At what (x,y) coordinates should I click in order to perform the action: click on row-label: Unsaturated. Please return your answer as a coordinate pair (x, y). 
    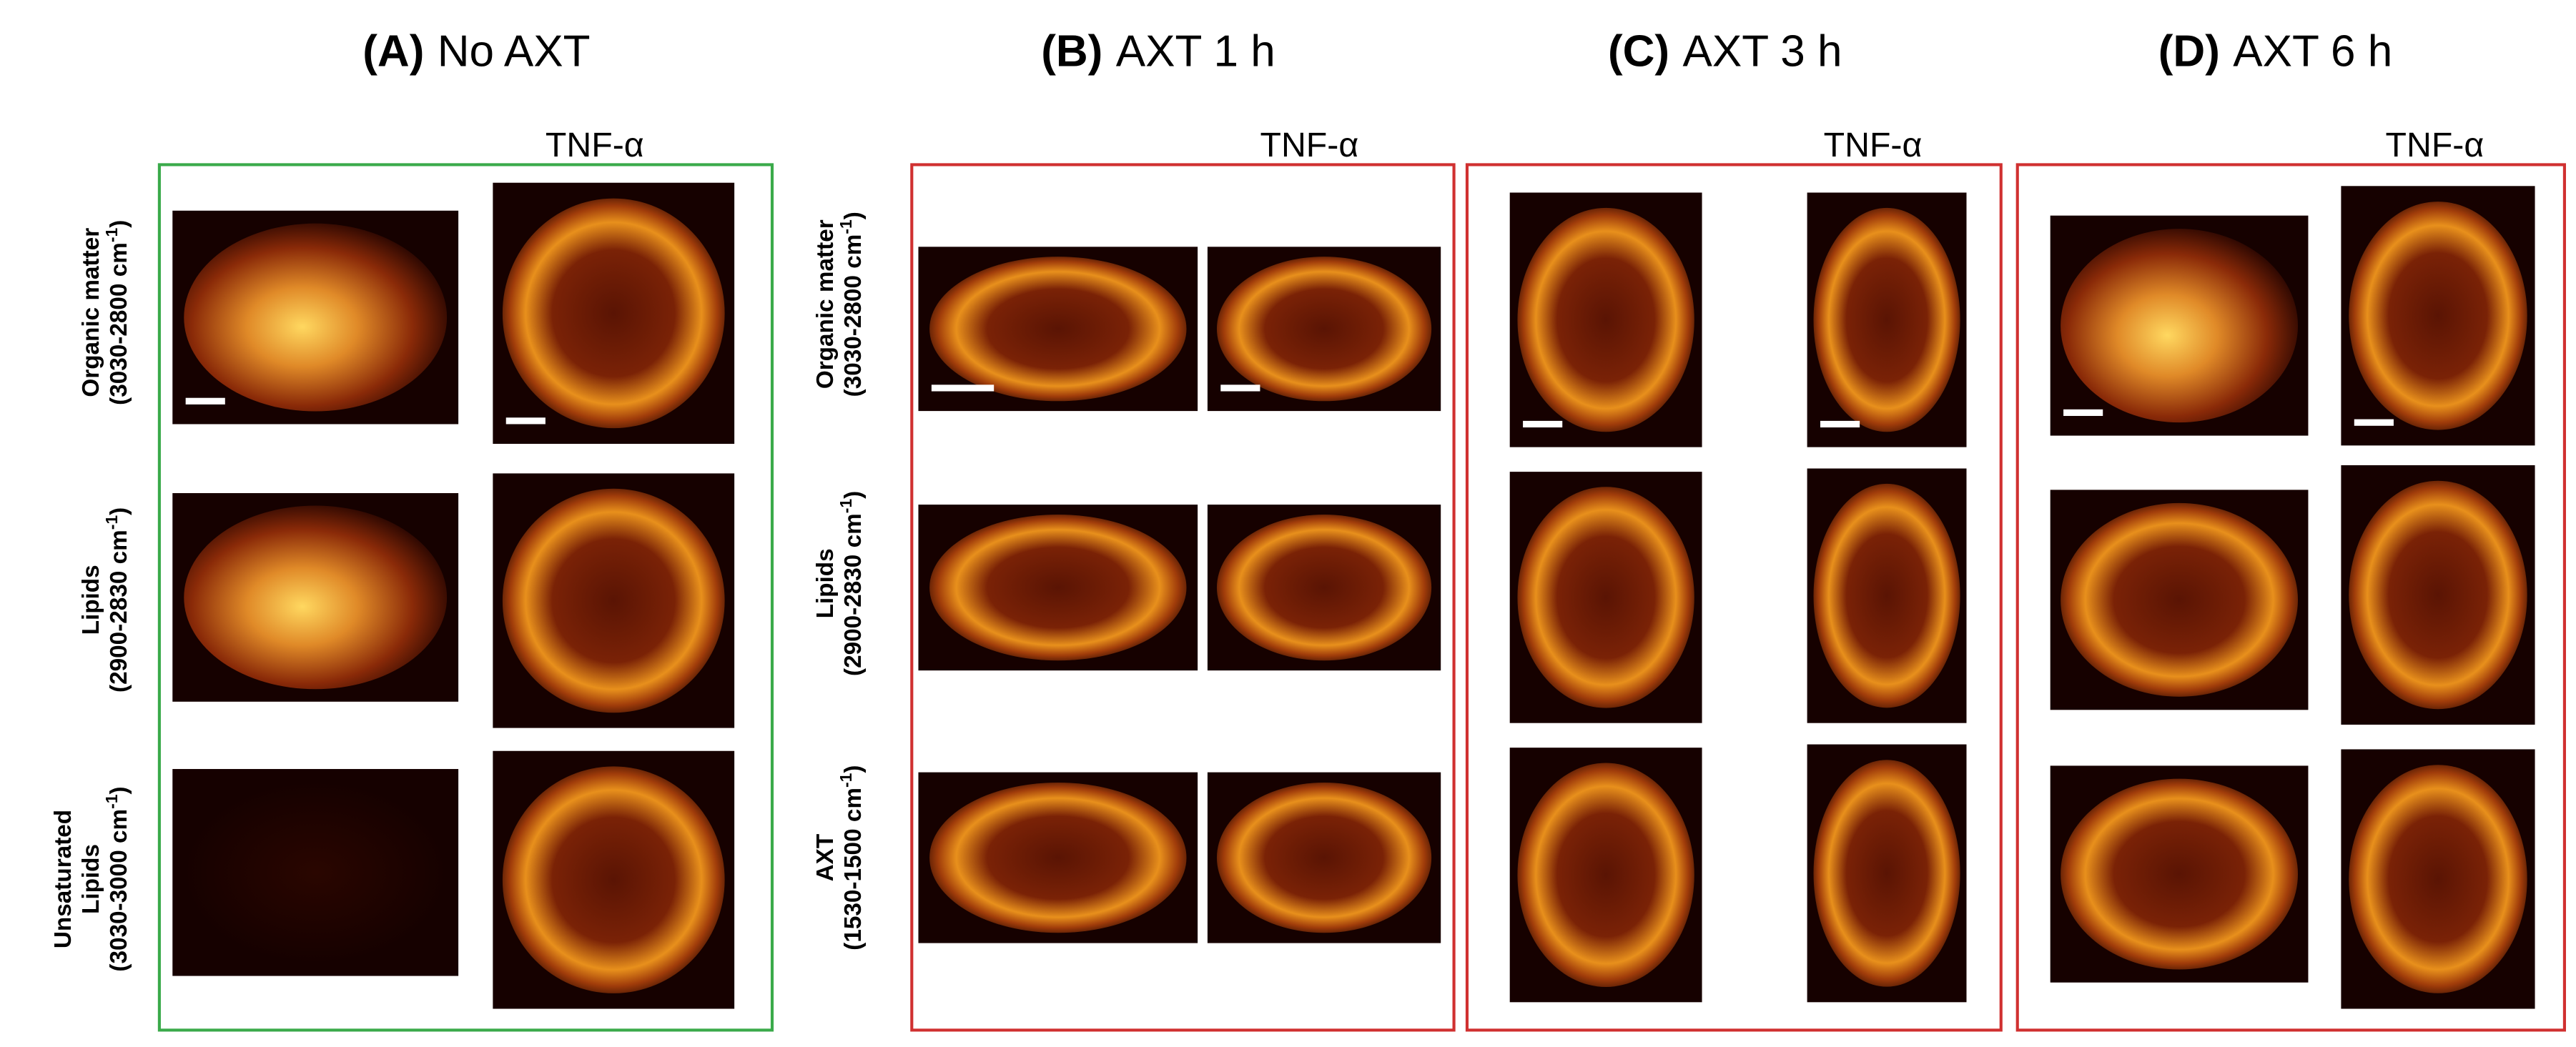
    Looking at the image, I should click on (63, 879).